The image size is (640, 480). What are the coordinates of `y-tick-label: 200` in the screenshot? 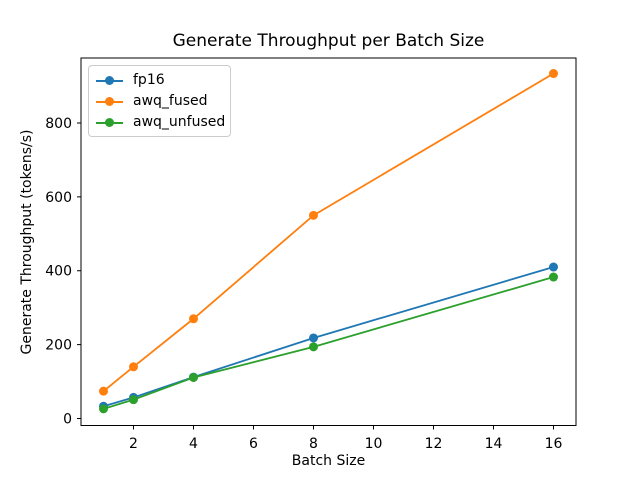 It's located at (58, 346).